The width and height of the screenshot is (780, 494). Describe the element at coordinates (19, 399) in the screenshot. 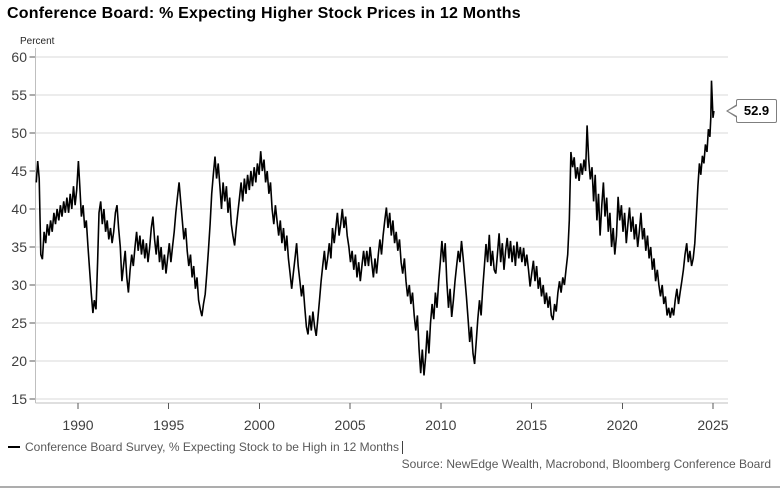

I see `y-tick-label: 15` at that location.